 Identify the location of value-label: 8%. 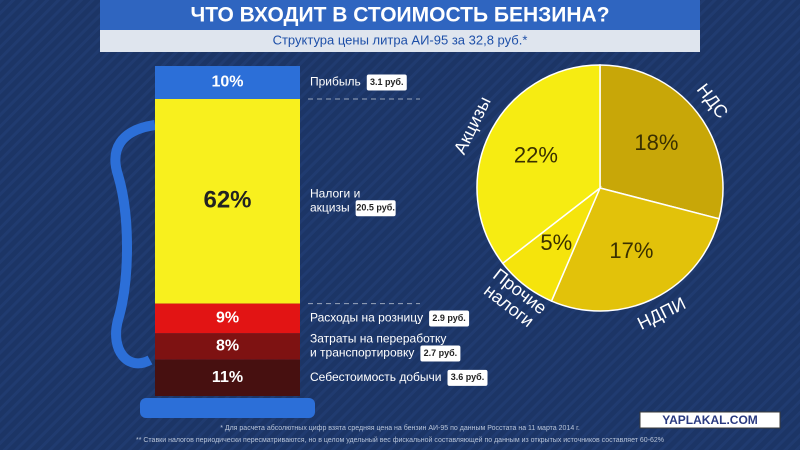
(227, 346).